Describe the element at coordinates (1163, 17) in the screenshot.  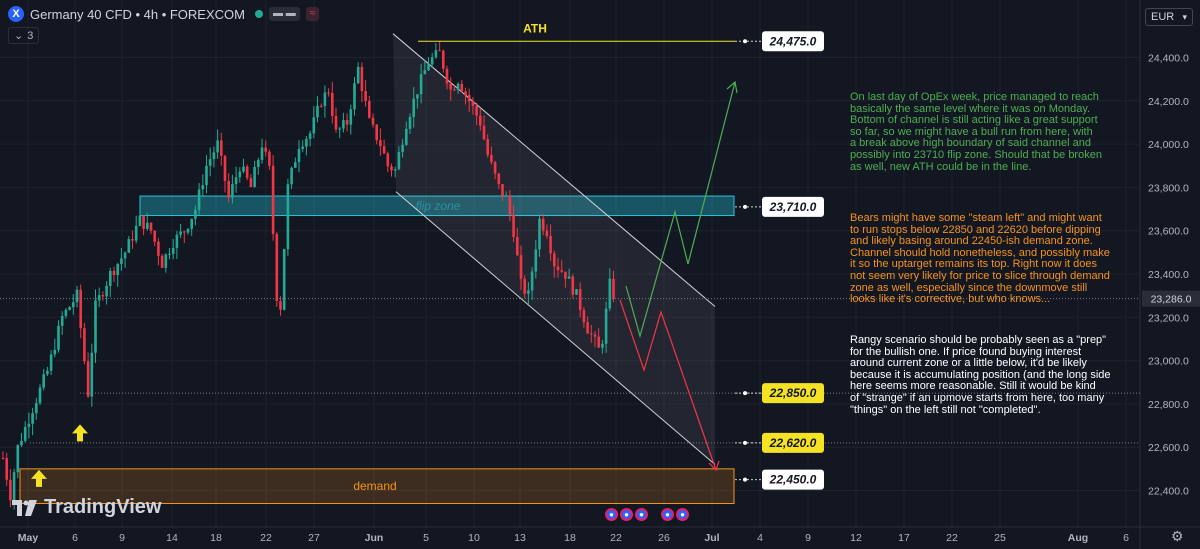
I see `currency-label: EUR` at that location.